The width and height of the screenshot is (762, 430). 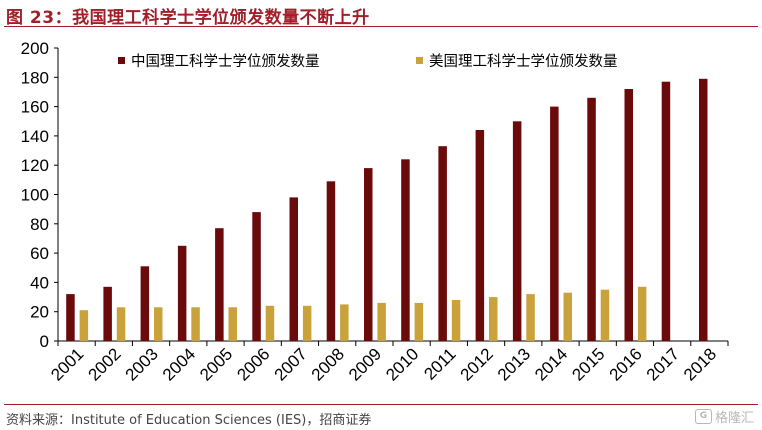 I want to click on x-tick-label: 2006, so click(x=253, y=364).